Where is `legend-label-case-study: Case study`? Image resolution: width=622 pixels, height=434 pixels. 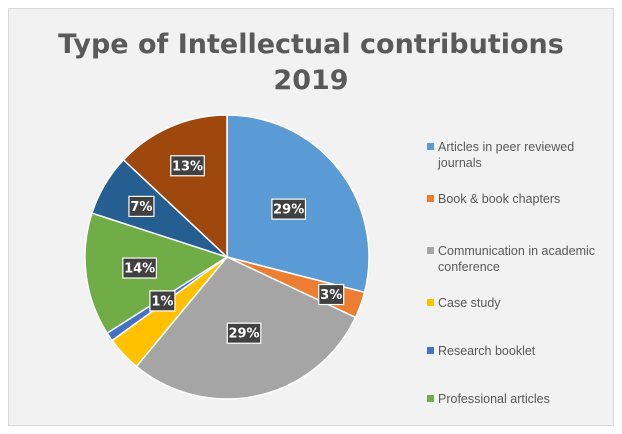 legend-label-case-study: Case study is located at coordinates (469, 303).